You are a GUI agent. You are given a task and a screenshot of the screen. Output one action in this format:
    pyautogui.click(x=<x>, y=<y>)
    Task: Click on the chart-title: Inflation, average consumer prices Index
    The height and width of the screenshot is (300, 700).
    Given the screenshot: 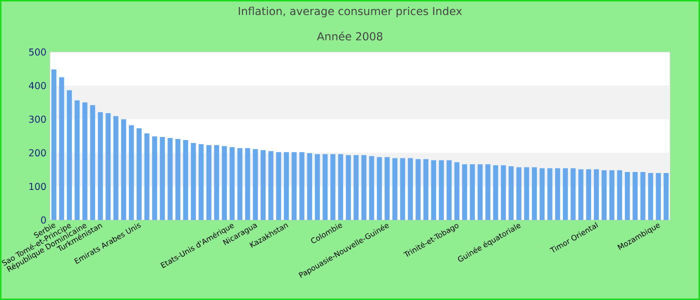 What is the action you would take?
    pyautogui.click(x=350, y=12)
    